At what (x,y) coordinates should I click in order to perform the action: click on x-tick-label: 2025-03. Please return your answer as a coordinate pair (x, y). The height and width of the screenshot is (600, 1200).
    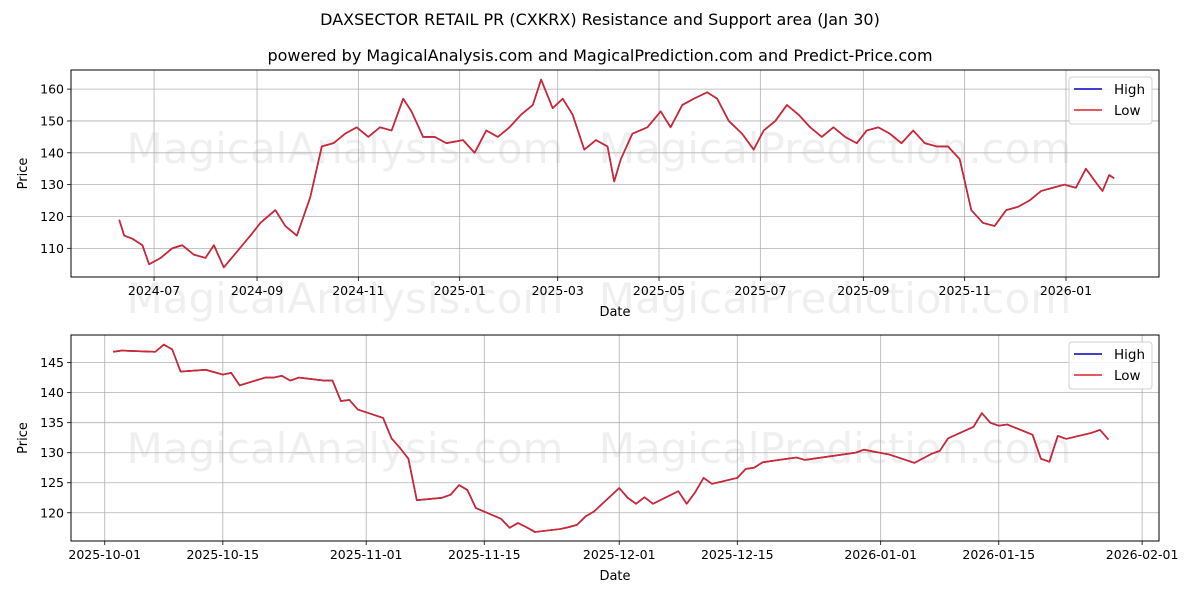
    Looking at the image, I should click on (558, 290).